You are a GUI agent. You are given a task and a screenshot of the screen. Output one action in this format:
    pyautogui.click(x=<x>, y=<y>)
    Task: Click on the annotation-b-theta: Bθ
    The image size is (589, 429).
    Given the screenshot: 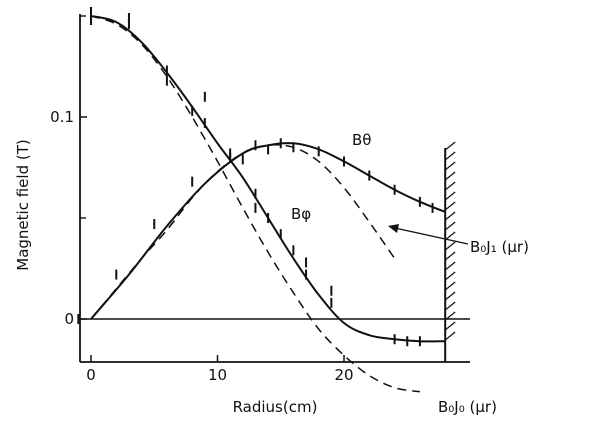 What is the action you would take?
    pyautogui.click(x=361, y=140)
    